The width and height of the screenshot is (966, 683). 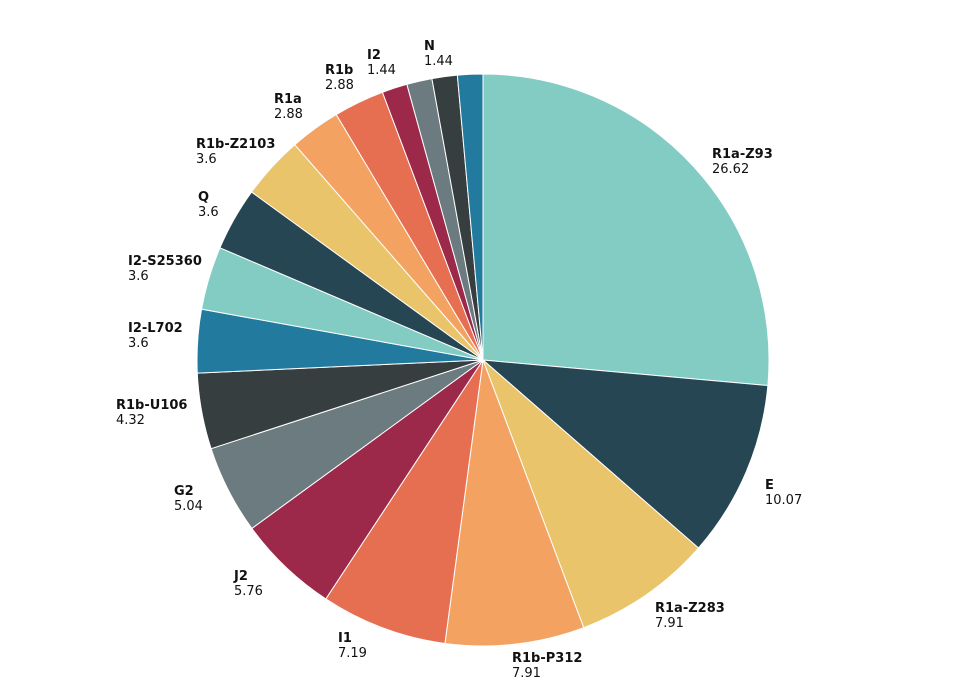 I want to click on slice-label-e: E10.07, so click(x=783, y=493).